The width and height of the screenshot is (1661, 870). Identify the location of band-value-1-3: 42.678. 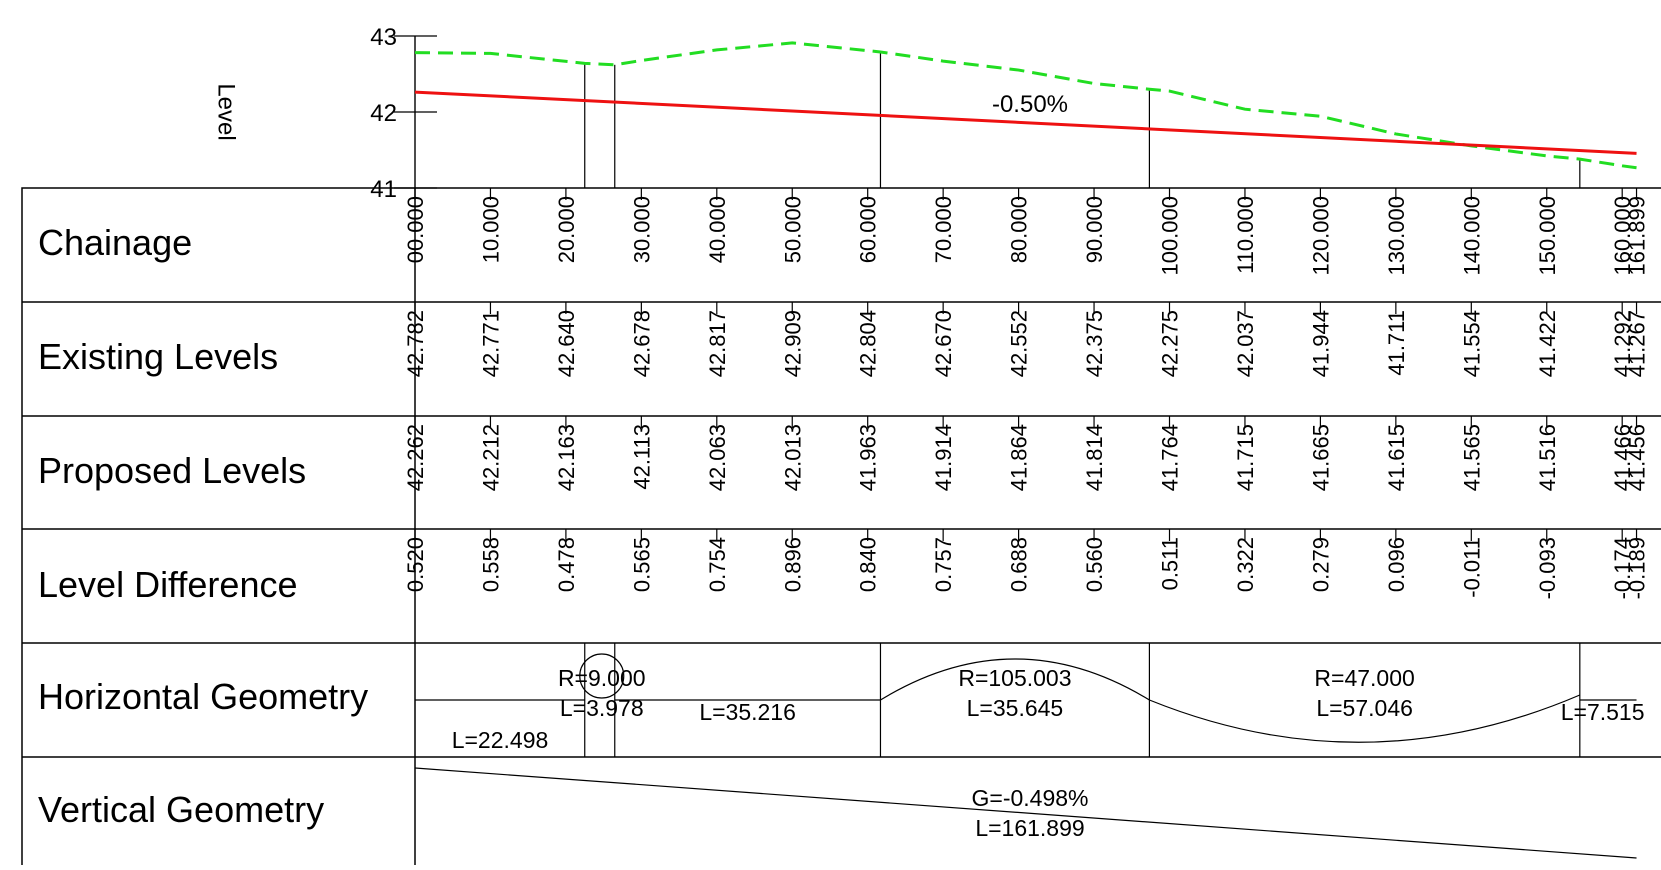
(641, 343).